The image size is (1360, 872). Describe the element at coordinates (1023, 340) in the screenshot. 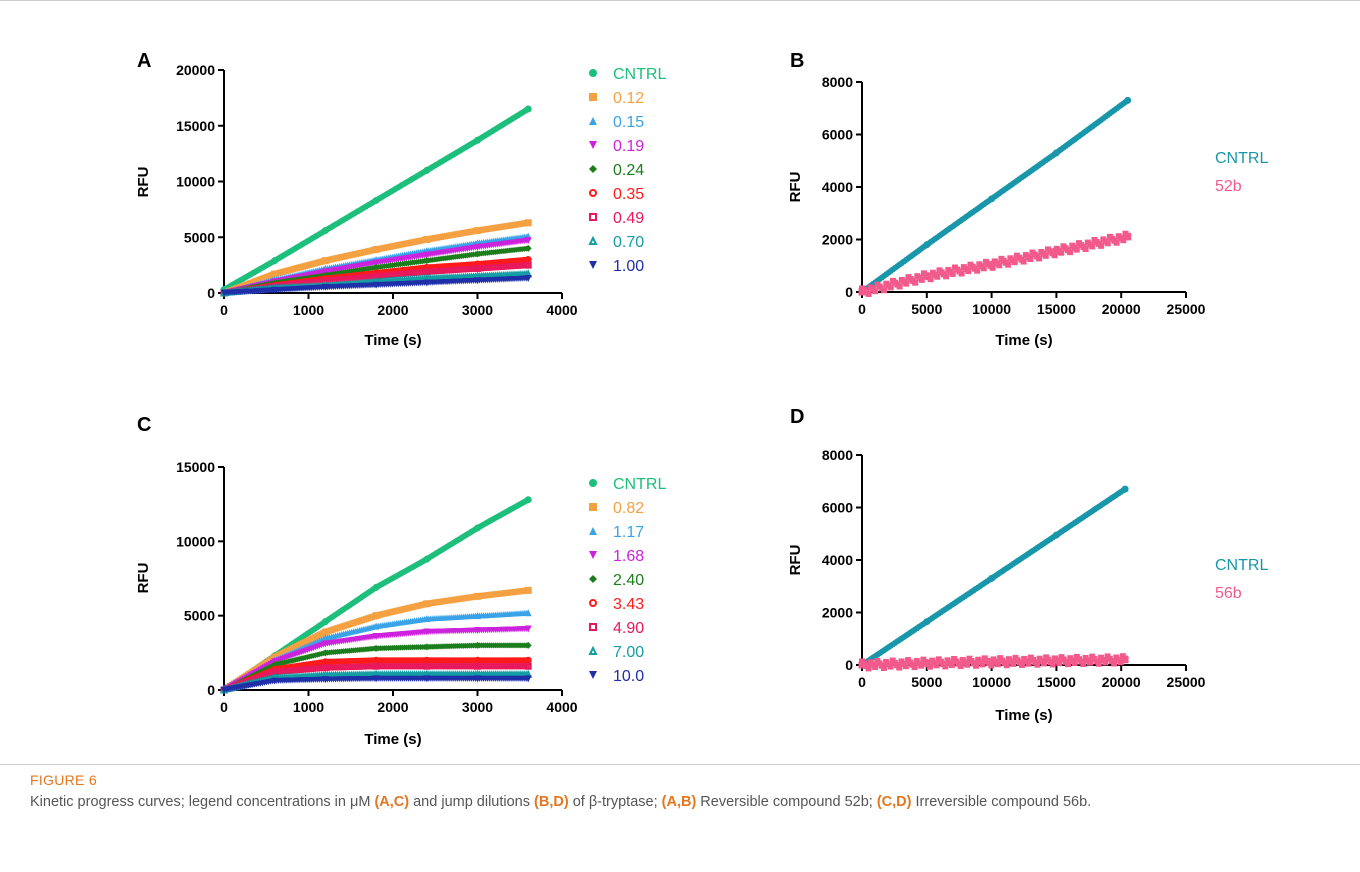

I see `x-axis-label: Time (s)` at that location.